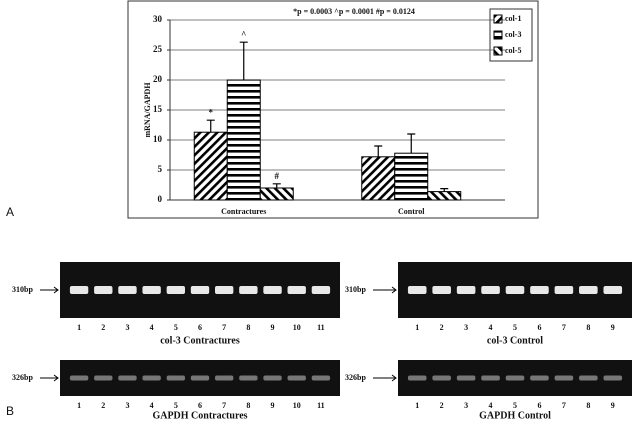  What do you see at coordinates (277, 176) in the screenshot?
I see `annotation: #` at bounding box center [277, 176].